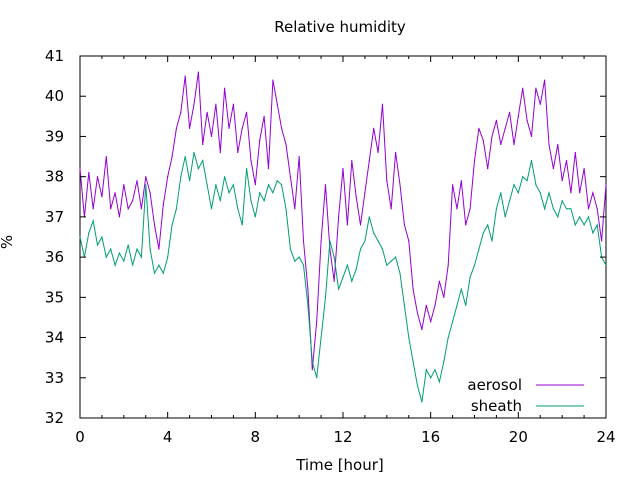 The width and height of the screenshot is (640, 480). Describe the element at coordinates (54, 96) in the screenshot. I see `y-tick-label: 40` at that location.